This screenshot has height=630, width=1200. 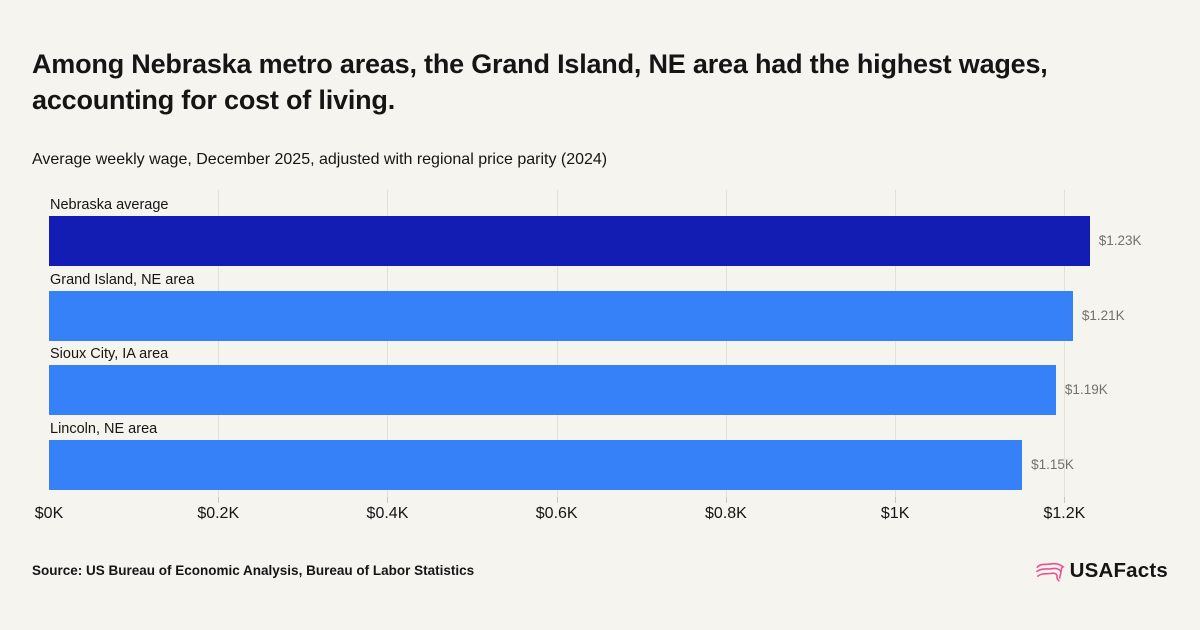 I want to click on bar-value-label: $1.15K, so click(x=1052, y=464).